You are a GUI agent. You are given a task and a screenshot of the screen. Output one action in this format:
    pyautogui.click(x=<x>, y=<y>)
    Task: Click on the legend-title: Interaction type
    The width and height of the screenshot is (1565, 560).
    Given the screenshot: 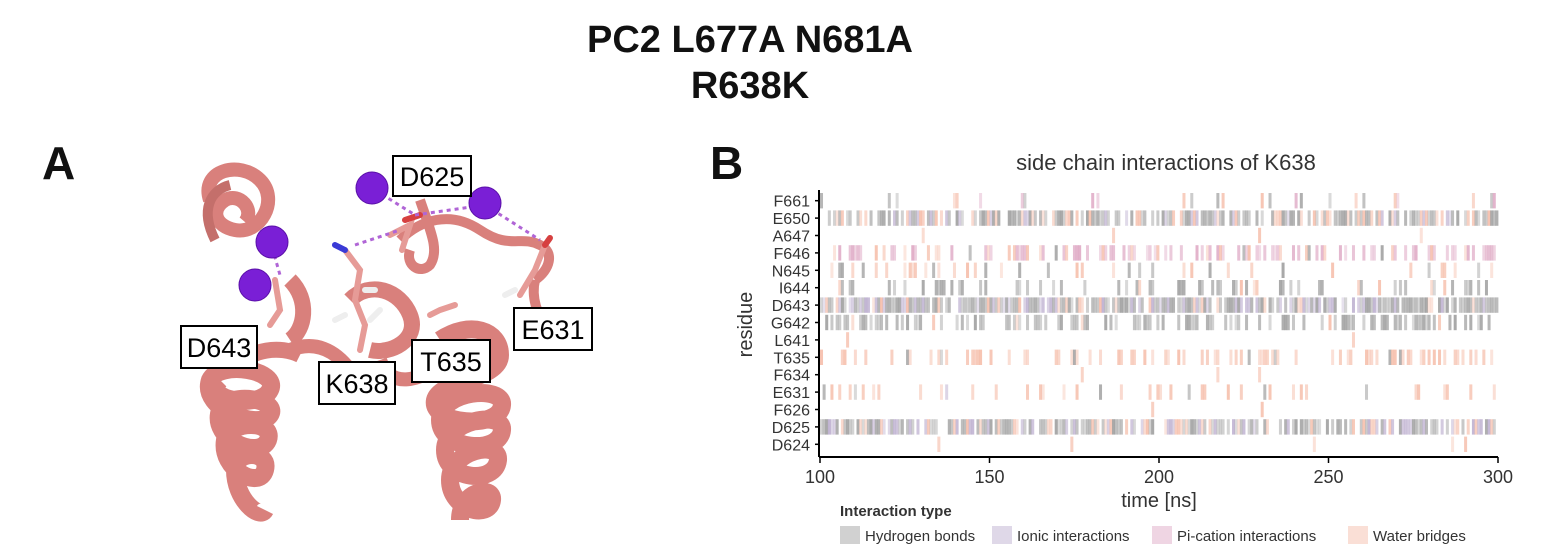 What is the action you would take?
    pyautogui.click(x=896, y=511)
    